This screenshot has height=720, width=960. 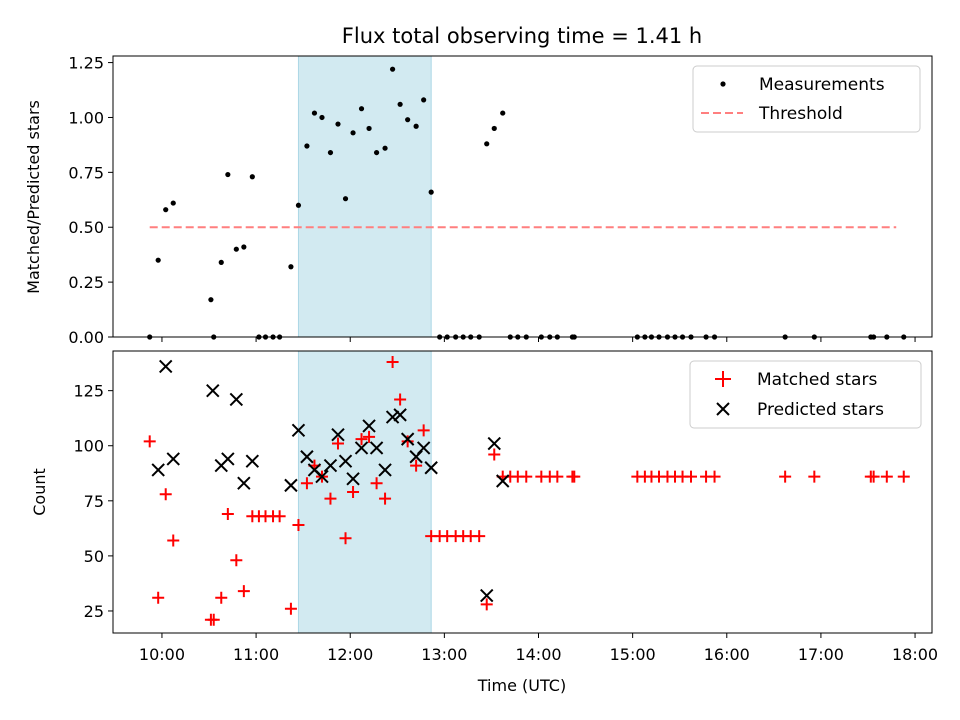 I want to click on y-tick-label: 1.25, so click(x=86, y=63).